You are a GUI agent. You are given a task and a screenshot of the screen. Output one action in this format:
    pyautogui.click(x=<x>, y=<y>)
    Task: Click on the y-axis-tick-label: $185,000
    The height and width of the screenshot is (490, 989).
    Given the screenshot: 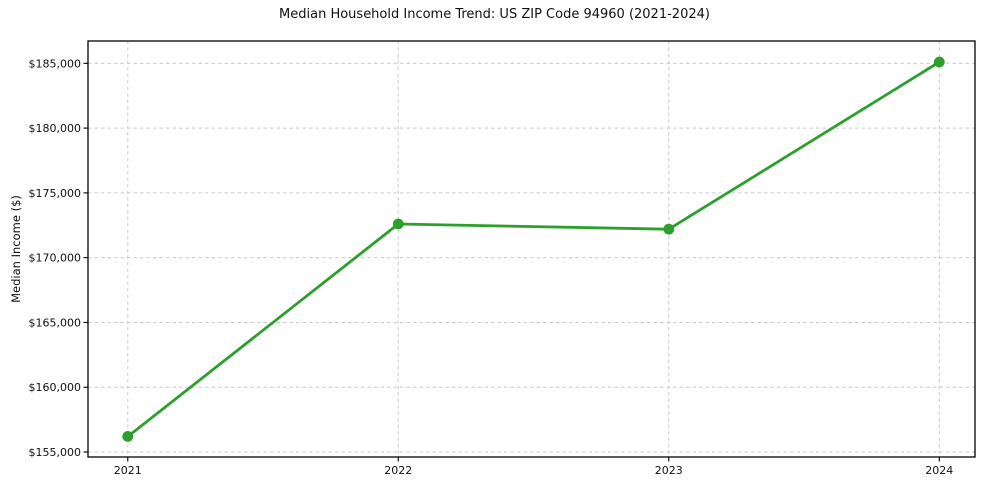 What is the action you would take?
    pyautogui.click(x=55, y=63)
    